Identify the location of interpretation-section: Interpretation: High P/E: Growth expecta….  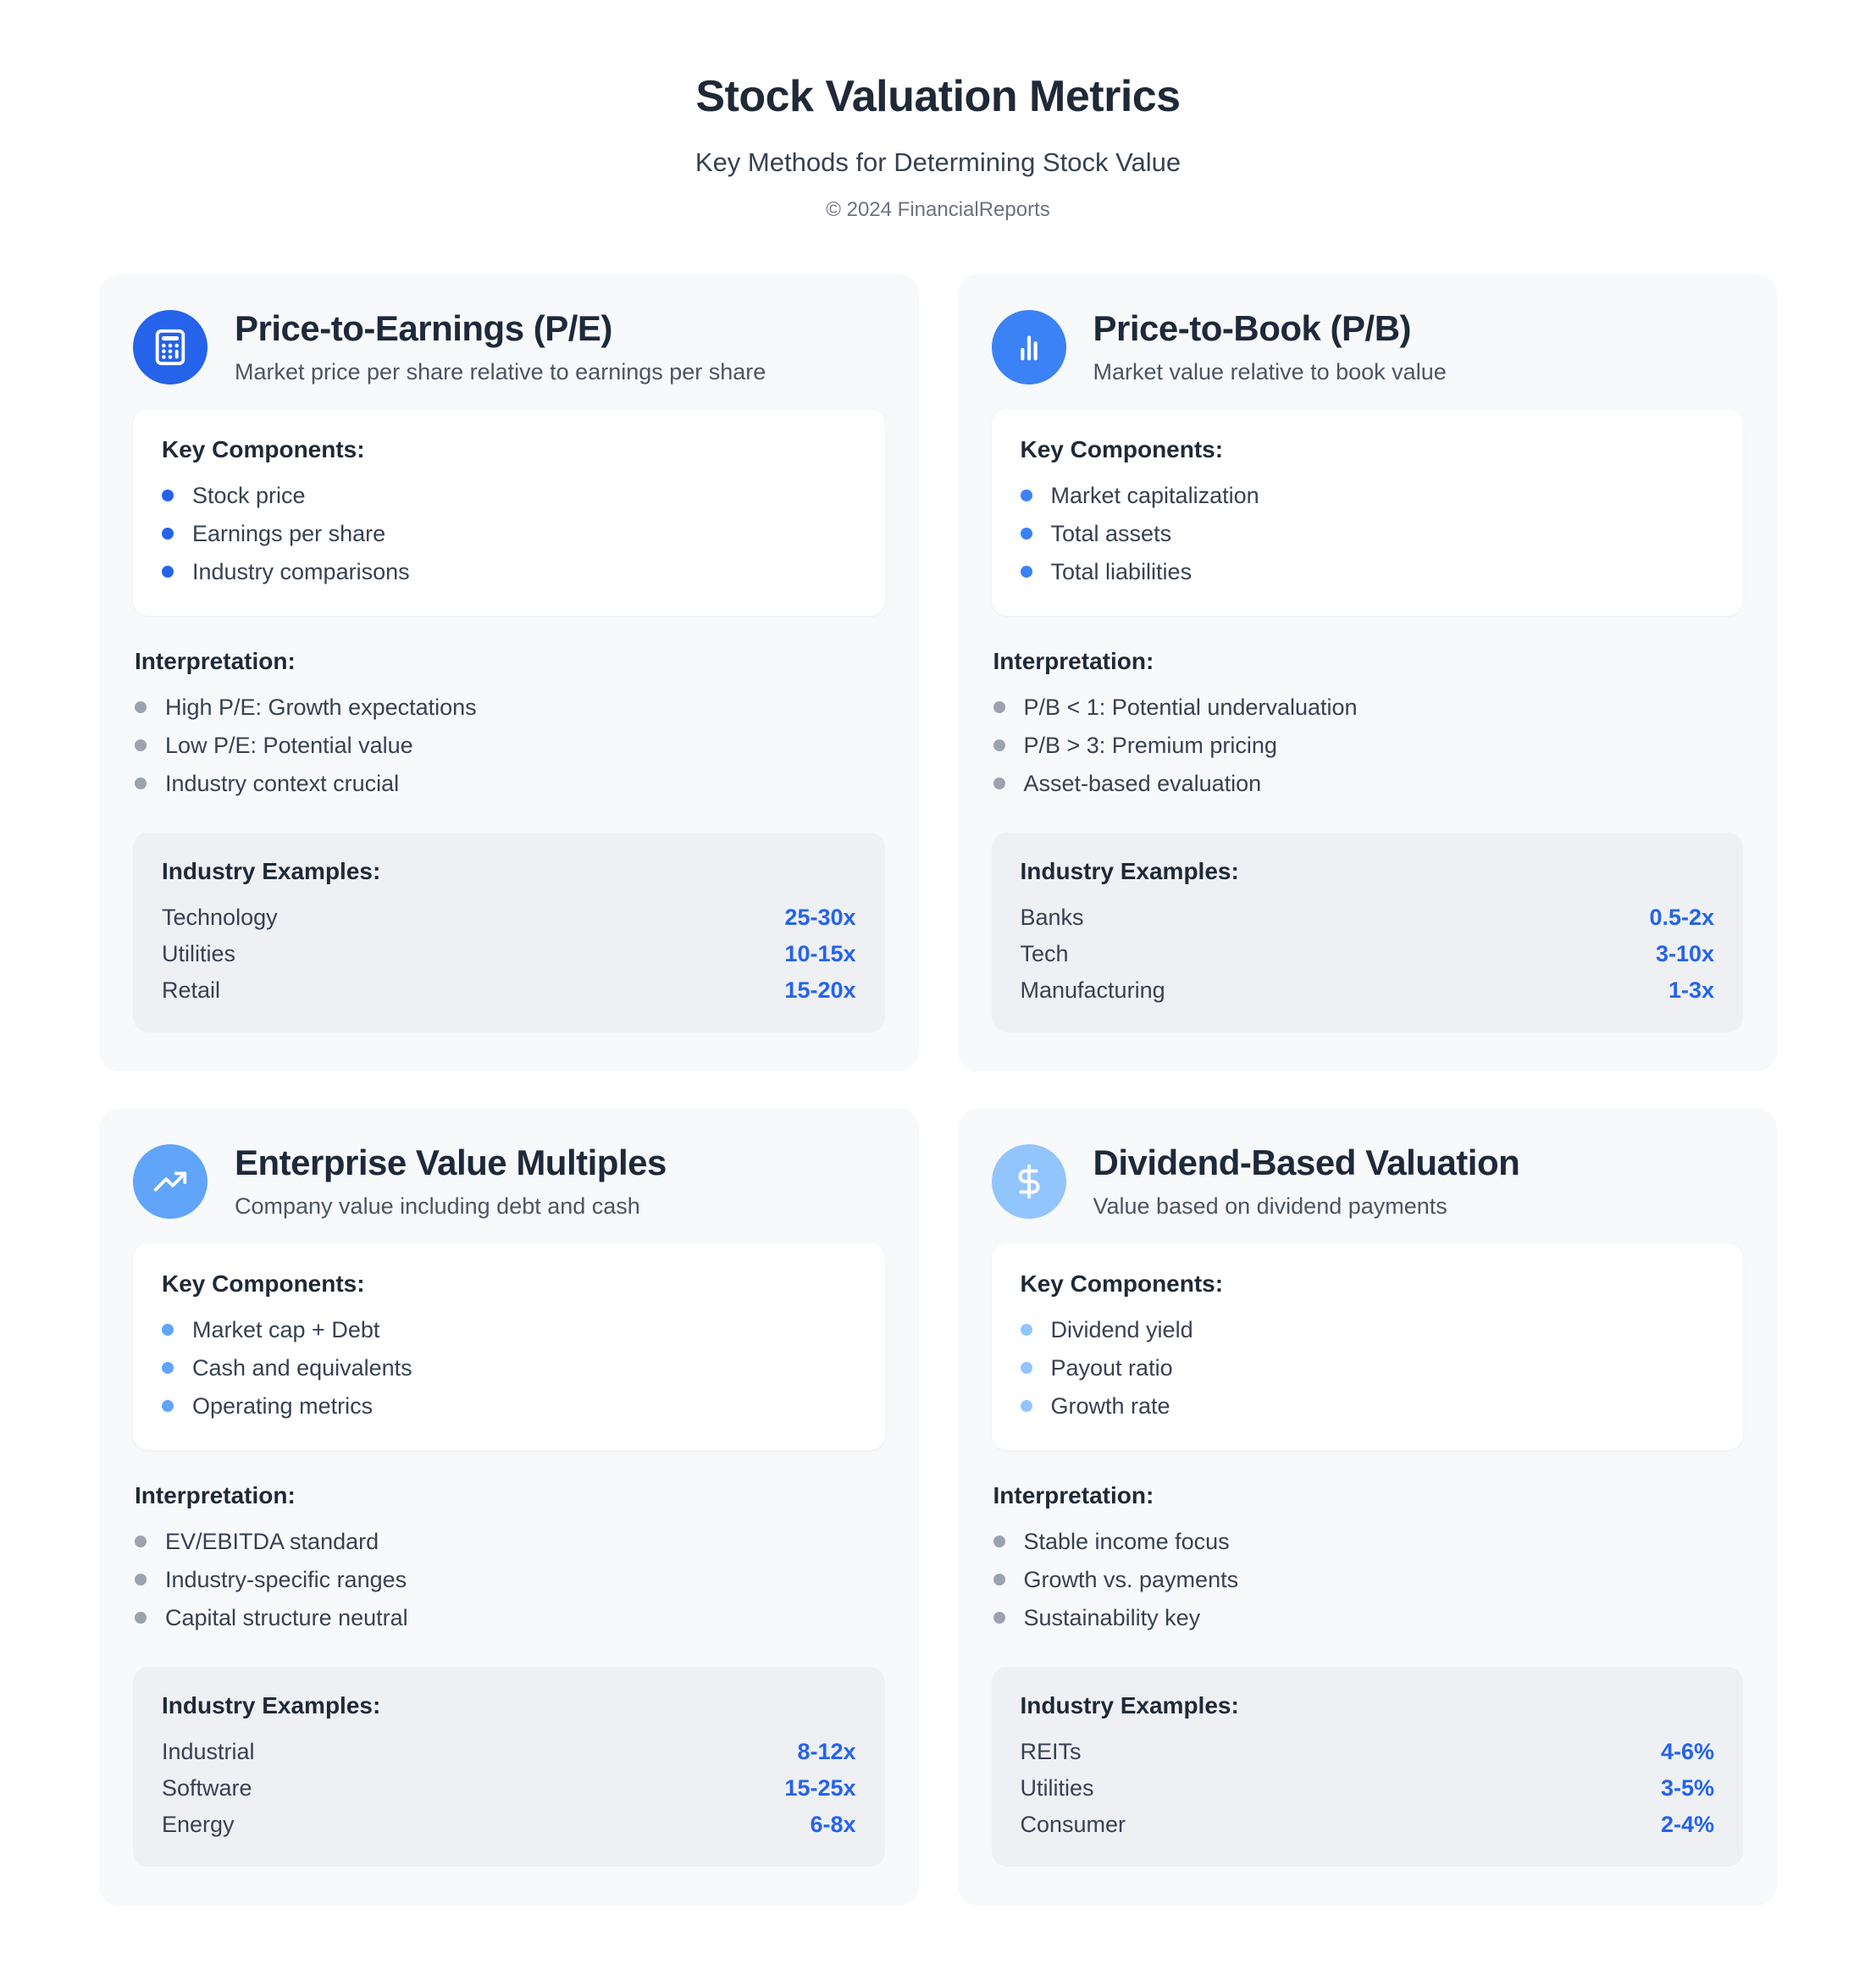
(510, 722).